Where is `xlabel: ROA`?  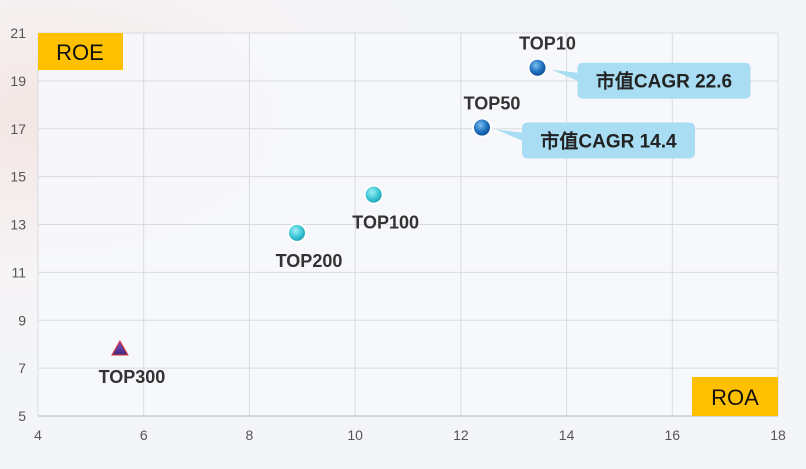
xlabel: ROA is located at coordinates (735, 397).